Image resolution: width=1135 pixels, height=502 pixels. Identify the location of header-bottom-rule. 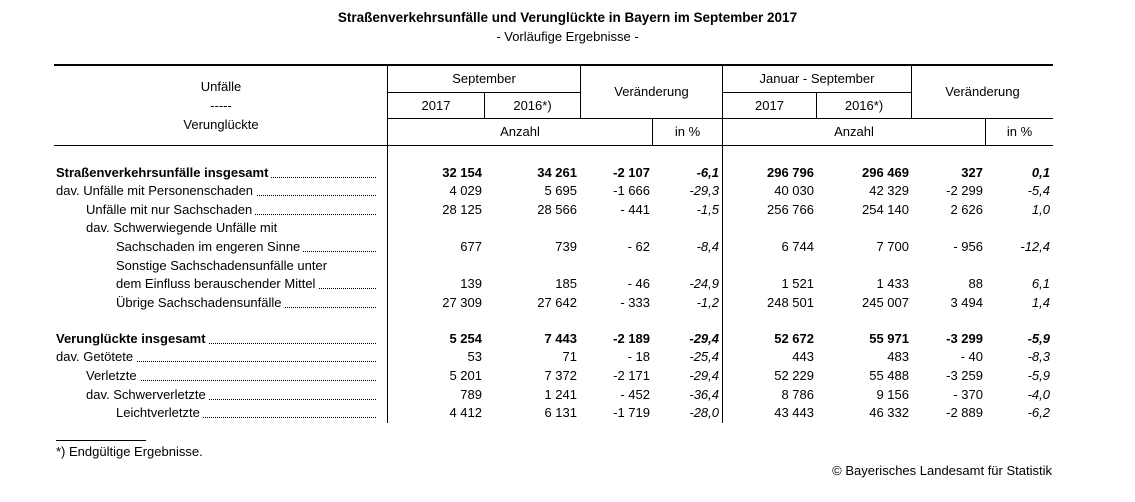
(553, 145).